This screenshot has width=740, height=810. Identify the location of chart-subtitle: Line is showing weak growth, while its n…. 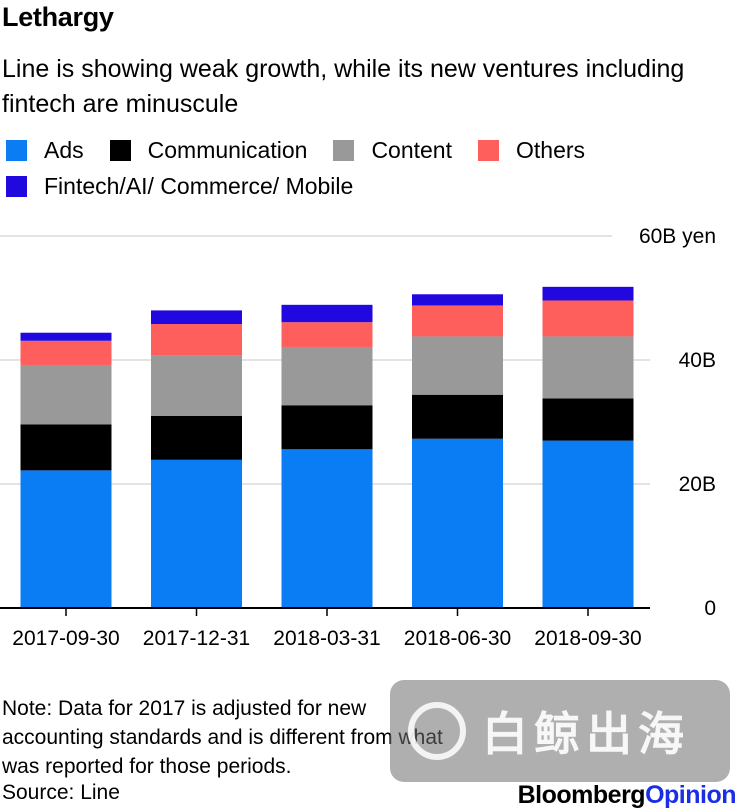
(343, 86).